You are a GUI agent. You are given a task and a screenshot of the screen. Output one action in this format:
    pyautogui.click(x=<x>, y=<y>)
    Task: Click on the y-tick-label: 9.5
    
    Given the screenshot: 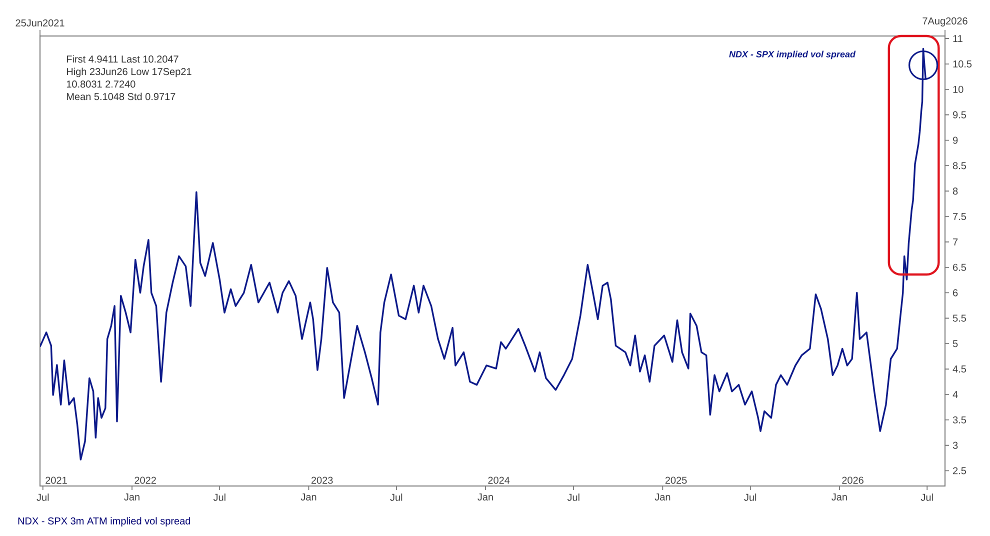 What is the action you would take?
    pyautogui.click(x=959, y=114)
    